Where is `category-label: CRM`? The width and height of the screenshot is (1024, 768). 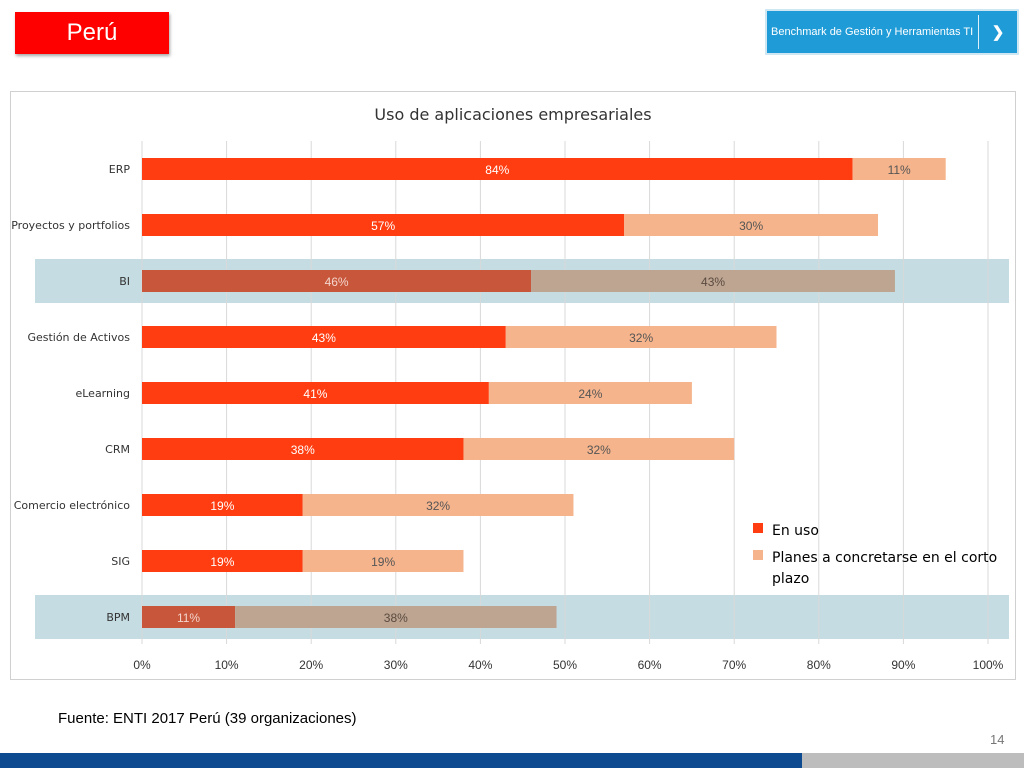
category-label: CRM is located at coordinates (117, 449).